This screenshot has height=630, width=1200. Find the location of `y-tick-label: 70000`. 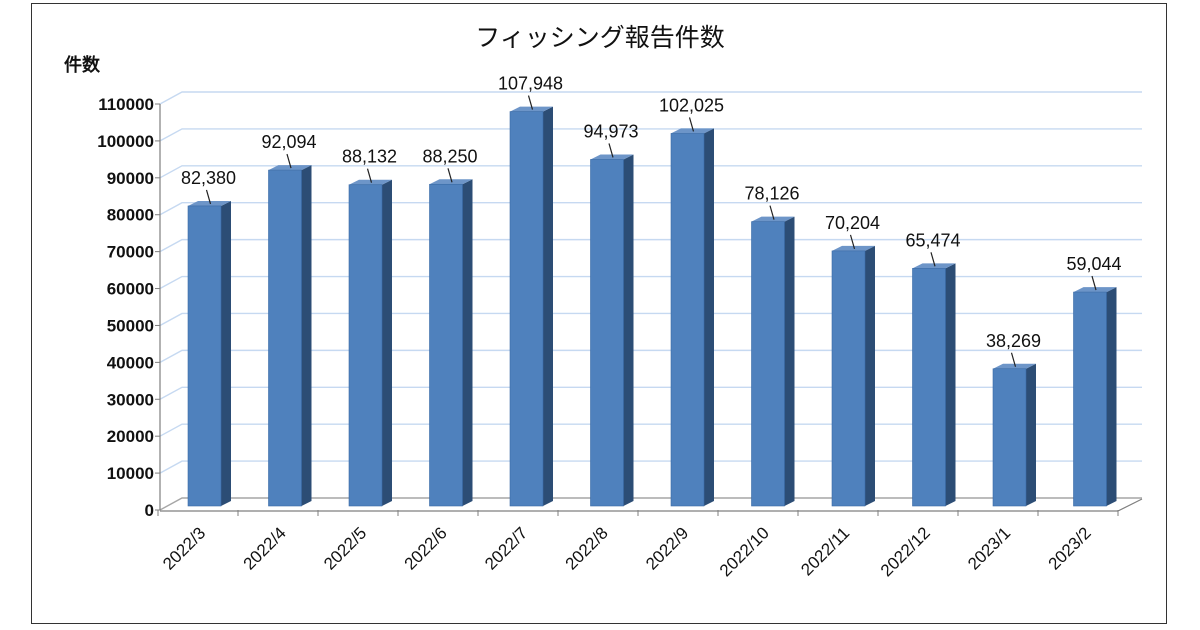

y-tick-label: 70000 is located at coordinates (130, 252).